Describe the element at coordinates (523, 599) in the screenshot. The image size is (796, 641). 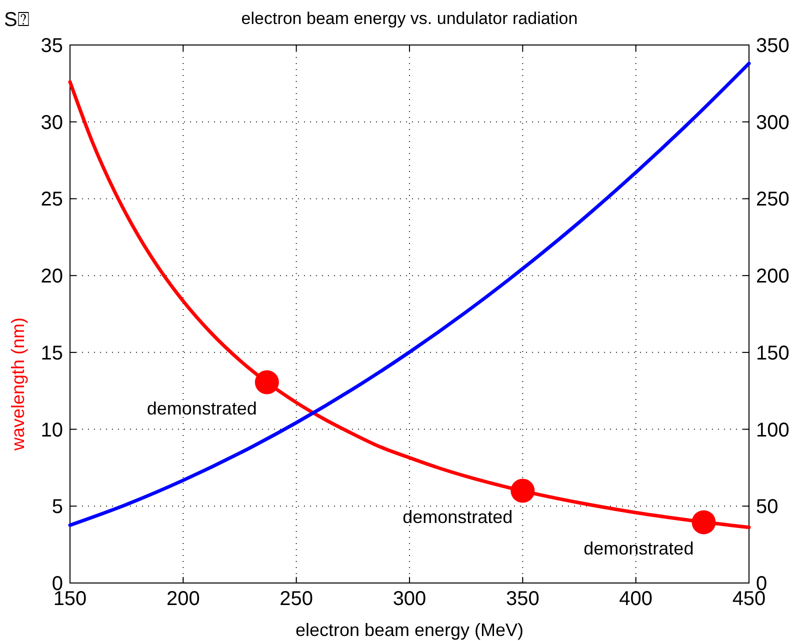
I see `x-tick-label: 350` at that location.